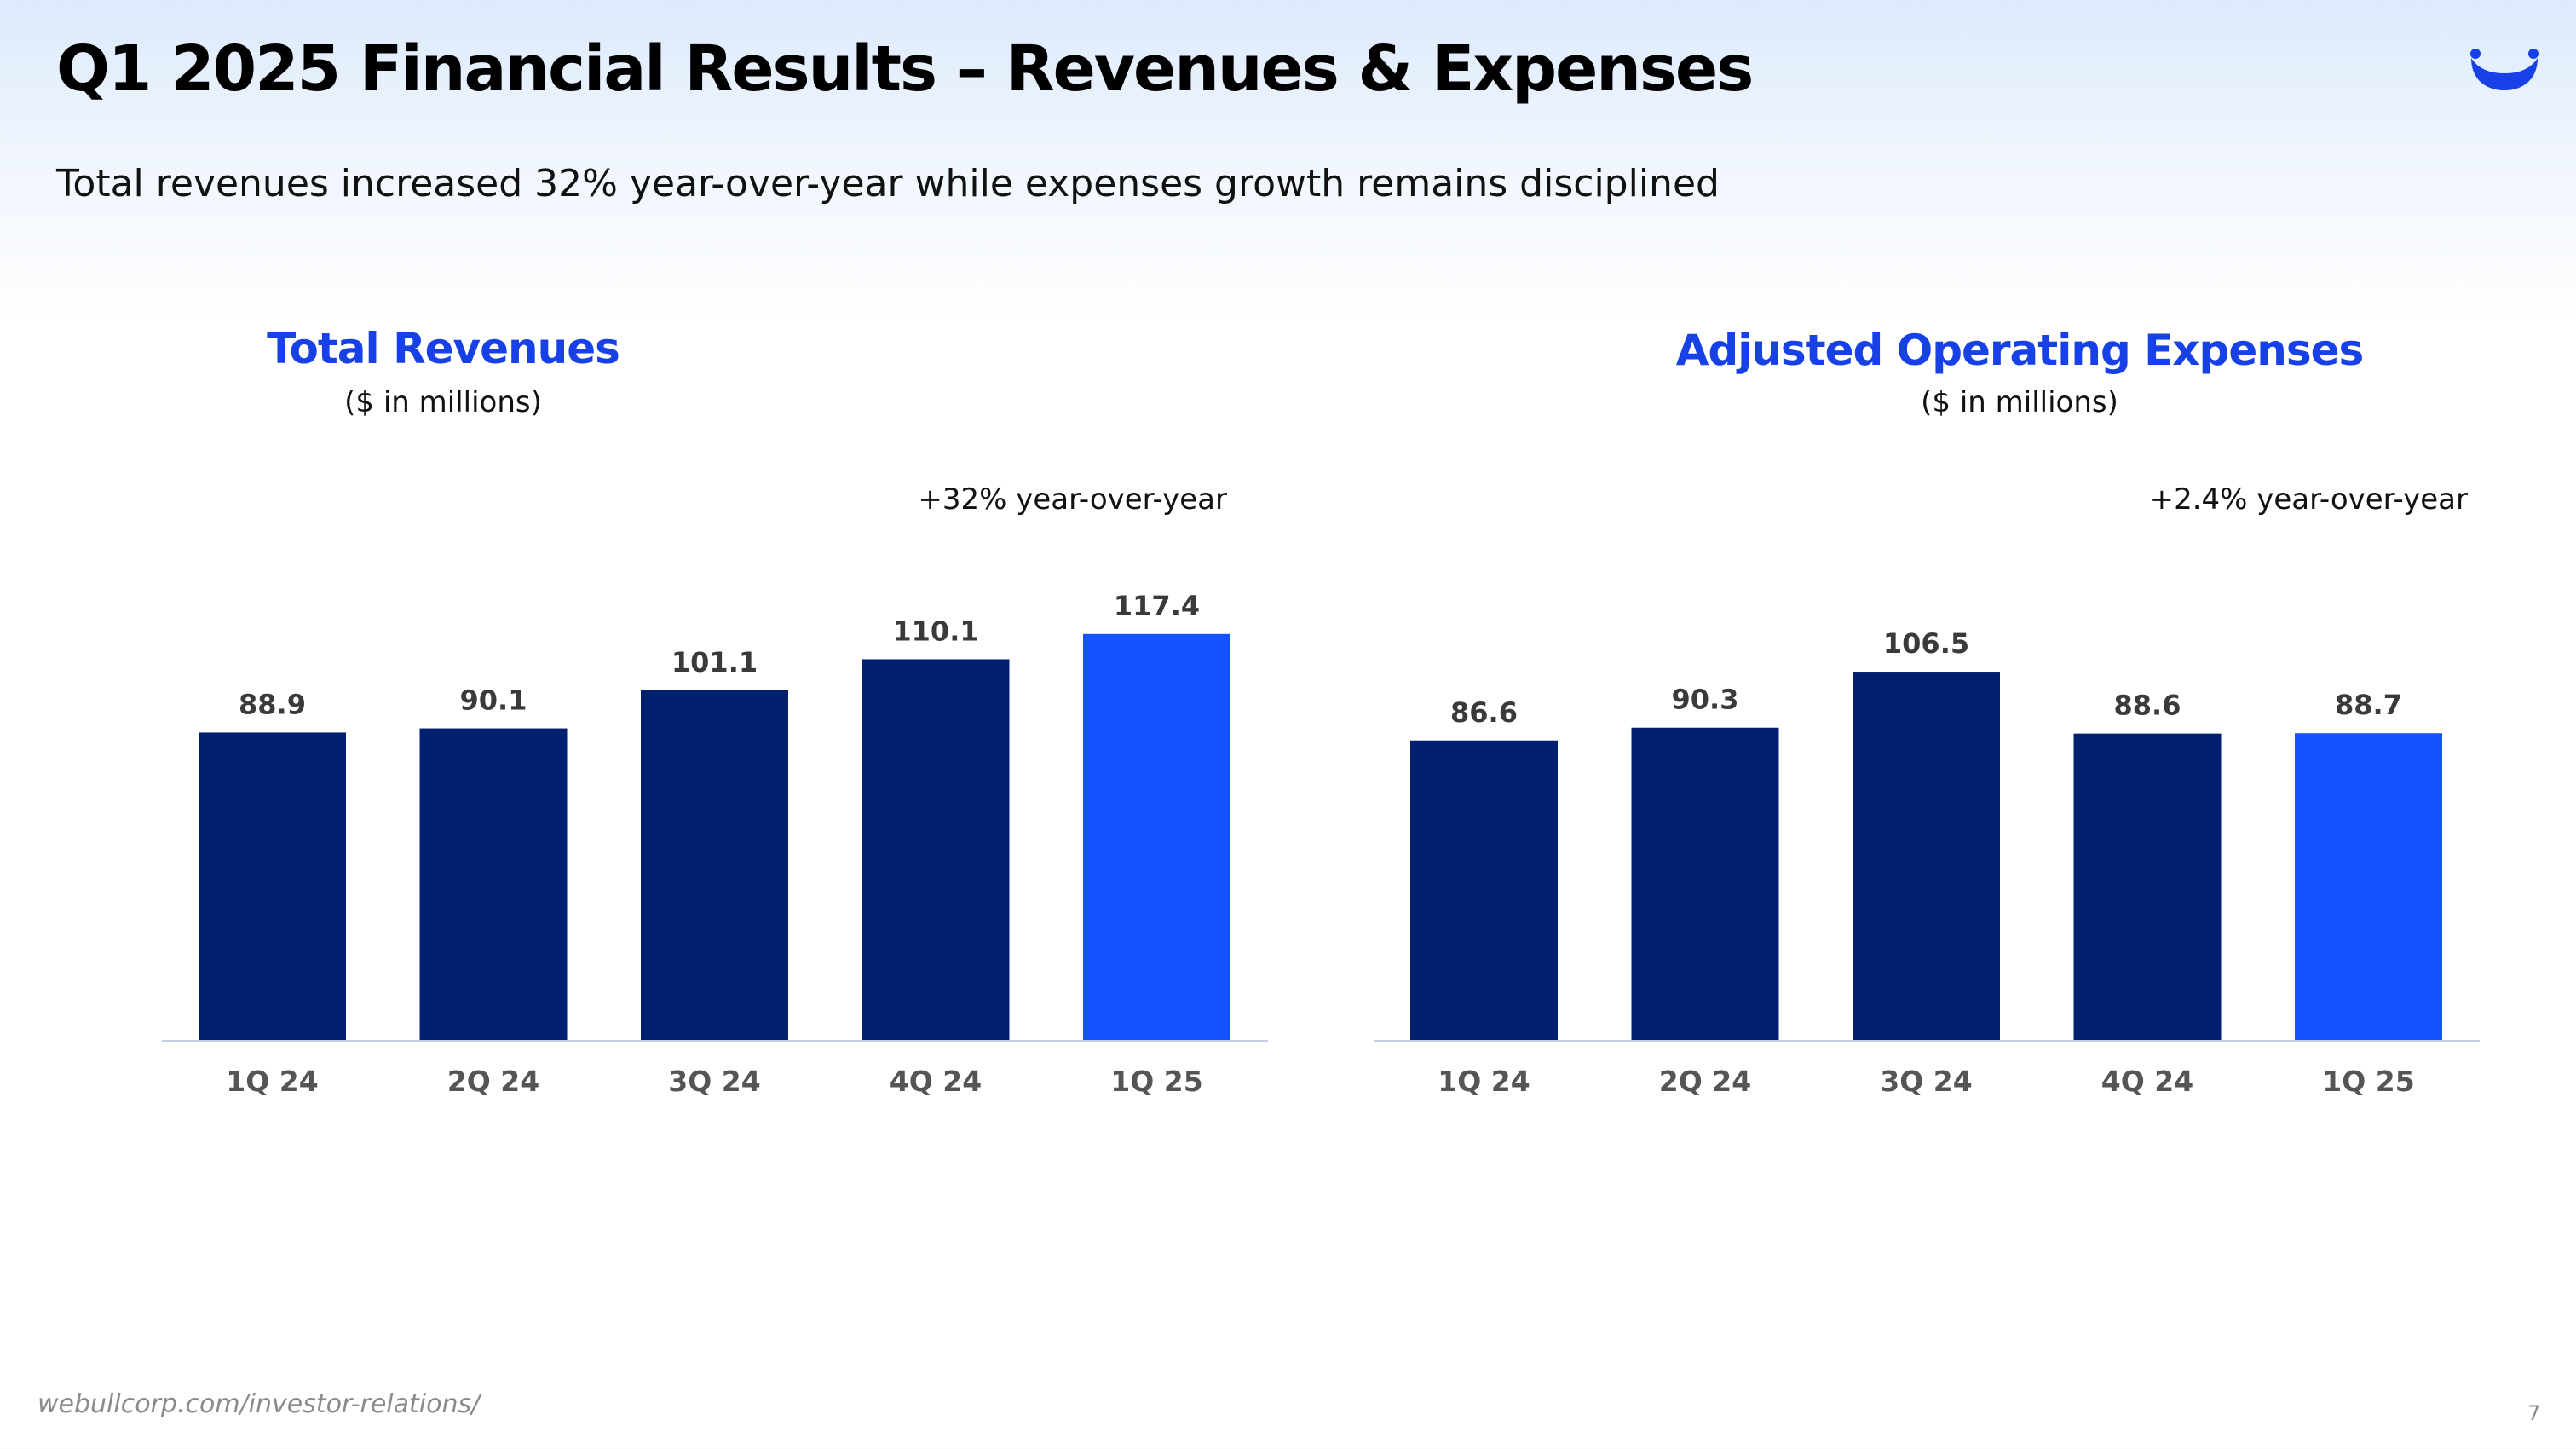  Describe the element at coordinates (2147, 706) in the screenshot. I see `bar-value-label: 88.6` at that location.